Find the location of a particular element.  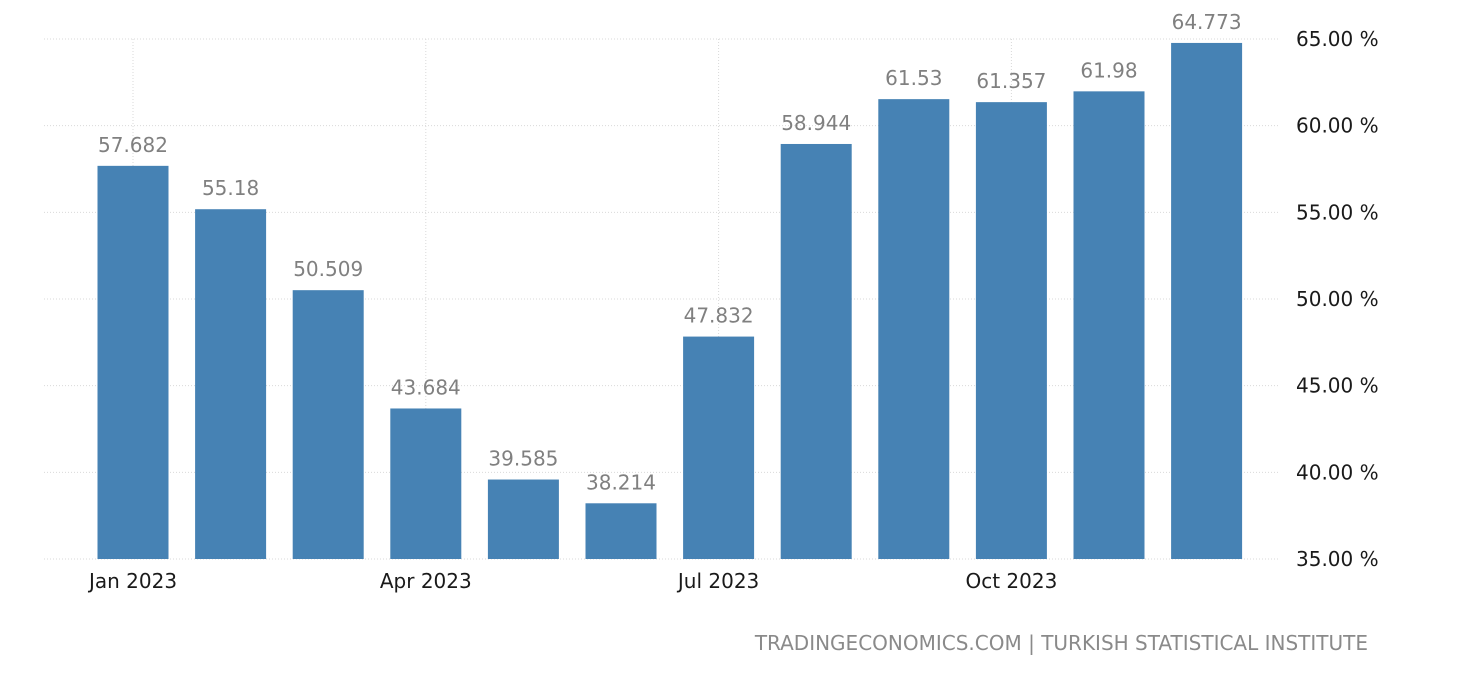

y-tick-label: 50.00 % is located at coordinates (1337, 299).